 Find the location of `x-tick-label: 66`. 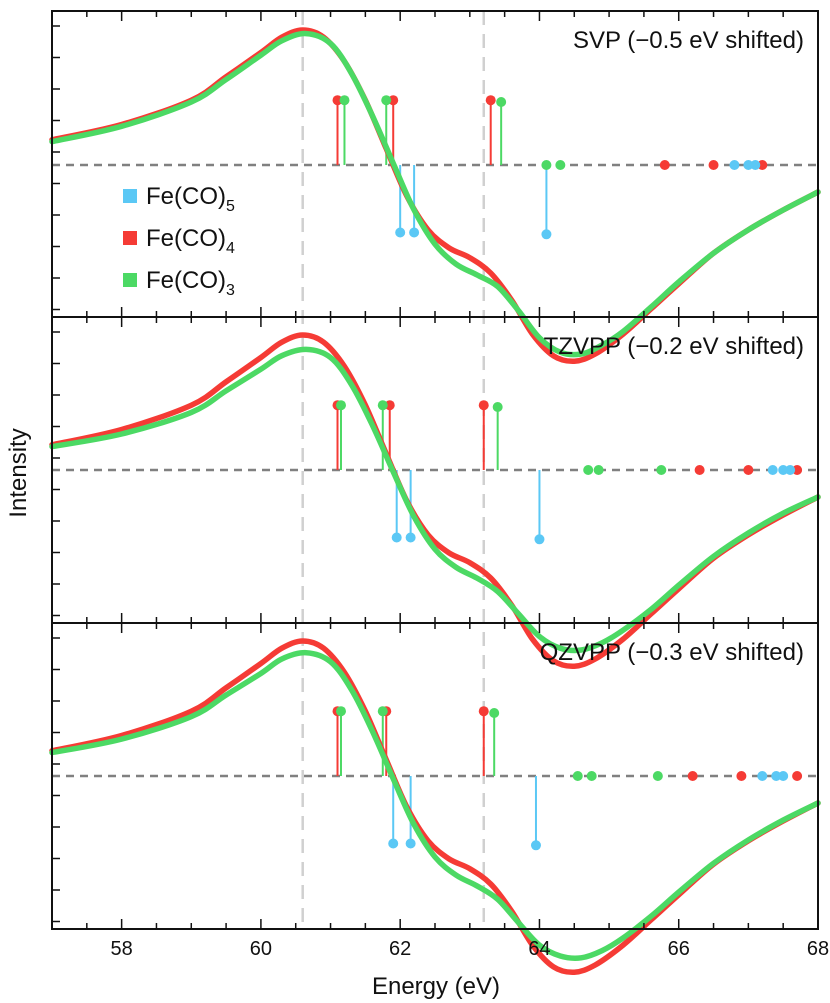

x-tick-label: 66 is located at coordinates (679, 949).